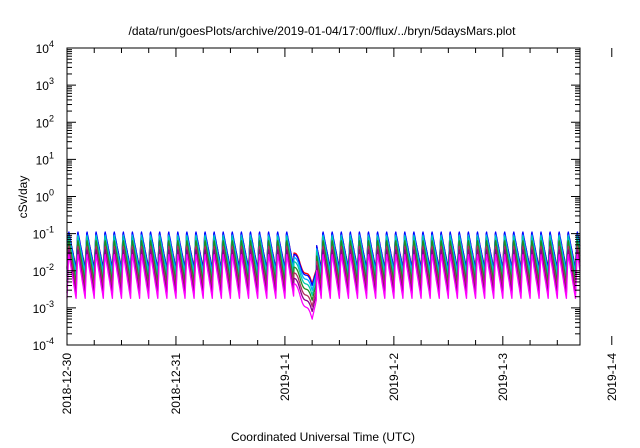 Image resolution: width=640 pixels, height=448 pixels. Describe the element at coordinates (503, 377) in the screenshot. I see `x-tick-label: 2019-1-3` at that location.